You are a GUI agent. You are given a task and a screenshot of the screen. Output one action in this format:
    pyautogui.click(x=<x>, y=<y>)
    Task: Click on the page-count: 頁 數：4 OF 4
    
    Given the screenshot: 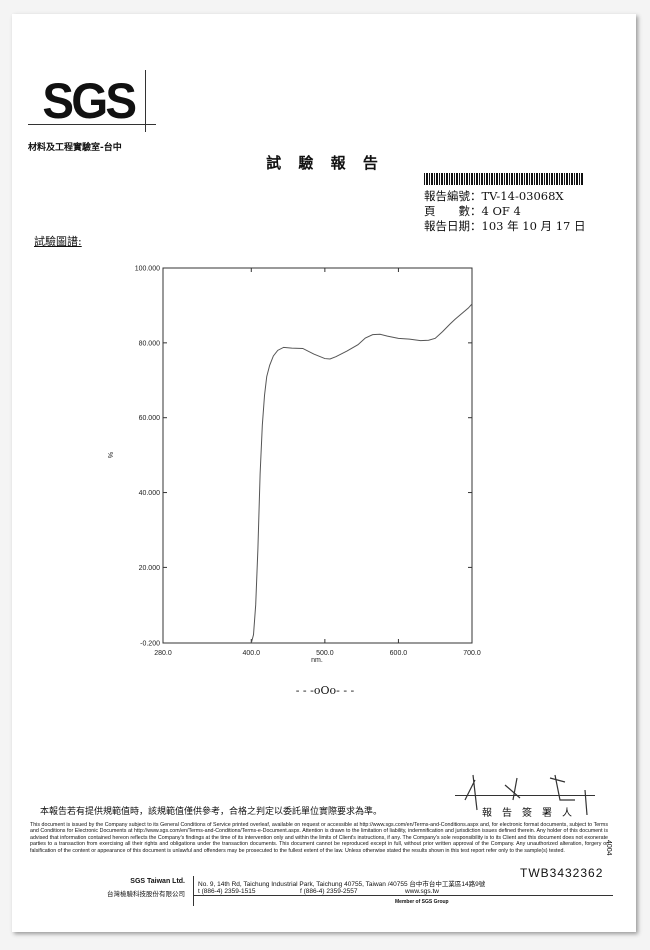 What is the action you would take?
    pyautogui.click(x=472, y=211)
    